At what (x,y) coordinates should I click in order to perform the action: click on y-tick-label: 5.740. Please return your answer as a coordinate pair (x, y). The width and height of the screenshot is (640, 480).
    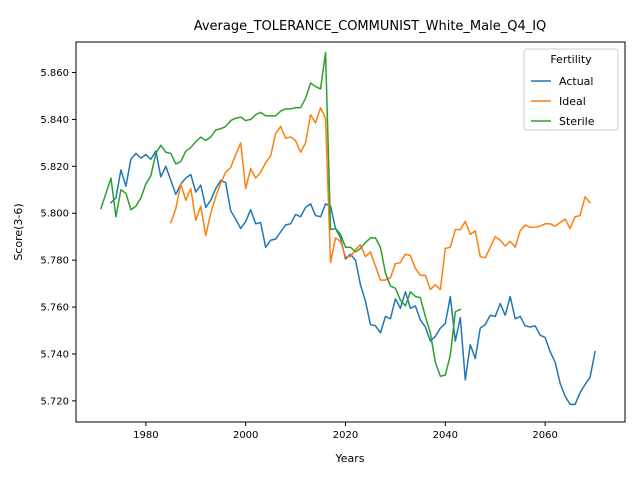
    Looking at the image, I should click on (54, 354).